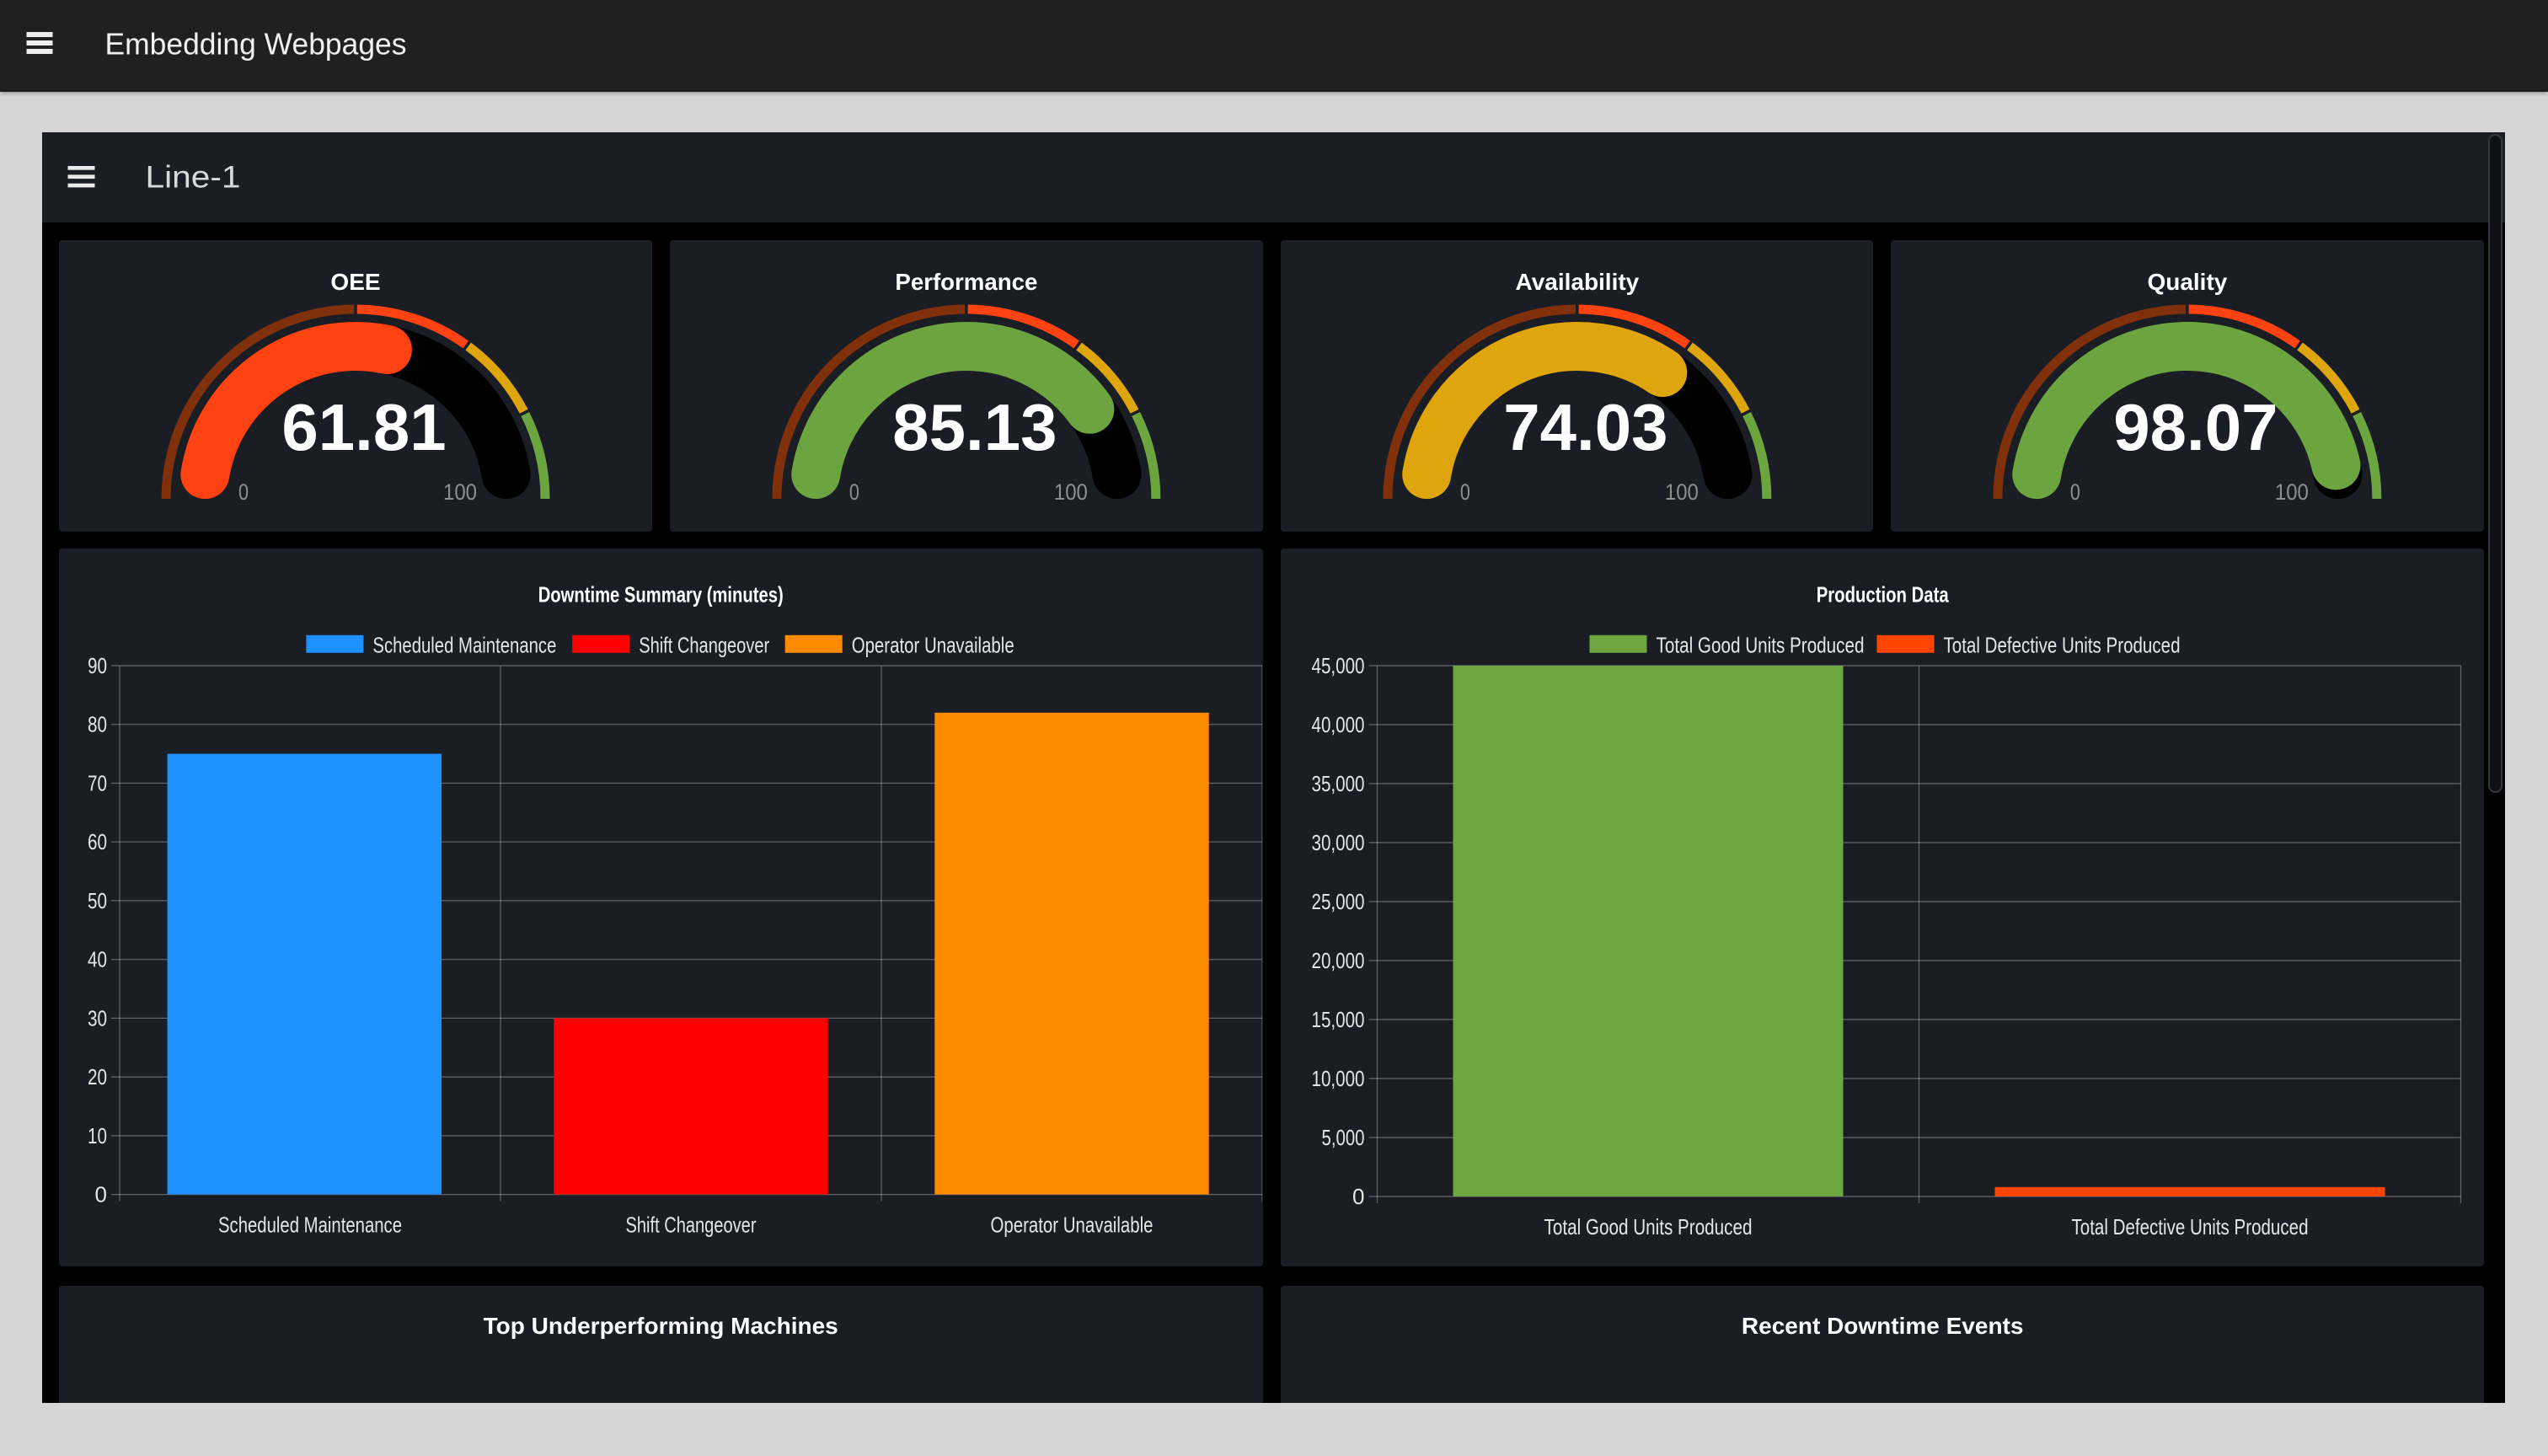  What do you see at coordinates (974, 427) in the screenshot?
I see `svg-text: 85.13` at bounding box center [974, 427].